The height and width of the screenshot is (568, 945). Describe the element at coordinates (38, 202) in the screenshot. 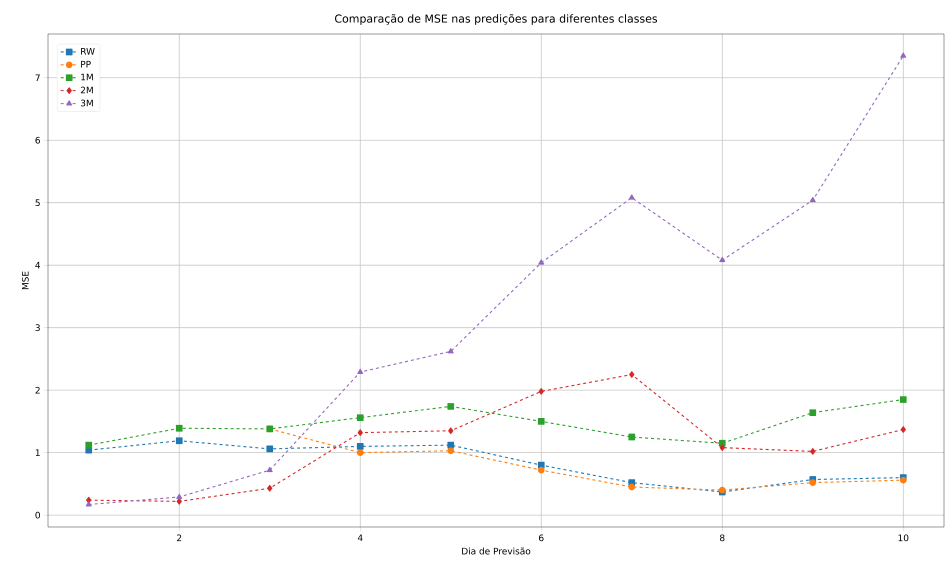

I see `y-tick-label: 5` at that location.